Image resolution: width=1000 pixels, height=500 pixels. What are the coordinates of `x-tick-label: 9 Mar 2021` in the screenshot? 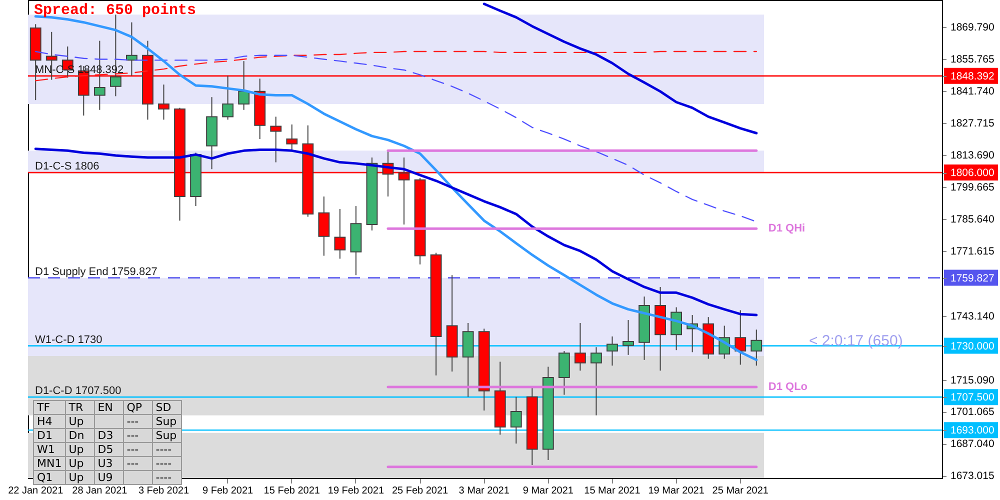 It's located at (548, 491).